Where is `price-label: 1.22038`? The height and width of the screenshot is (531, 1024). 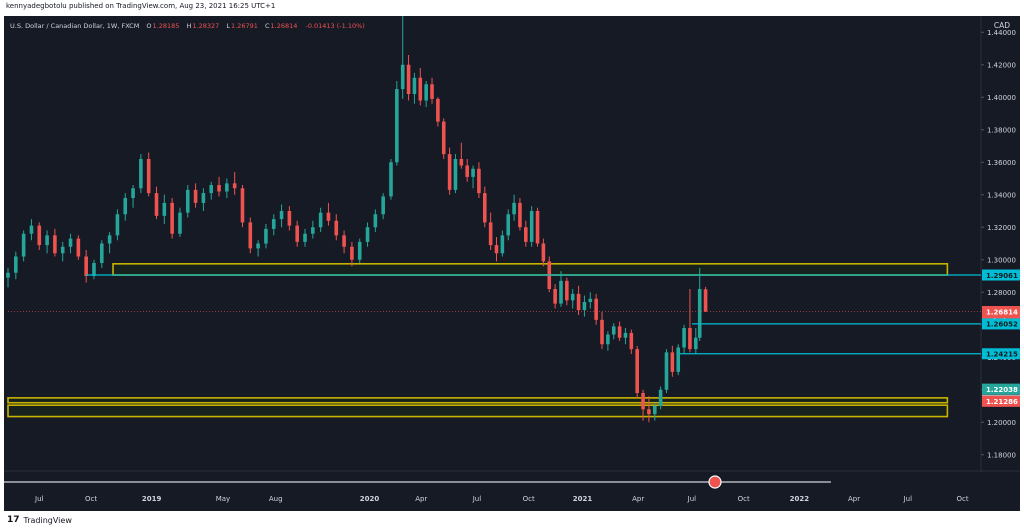
price-label: 1.22038 is located at coordinates (1002, 390).